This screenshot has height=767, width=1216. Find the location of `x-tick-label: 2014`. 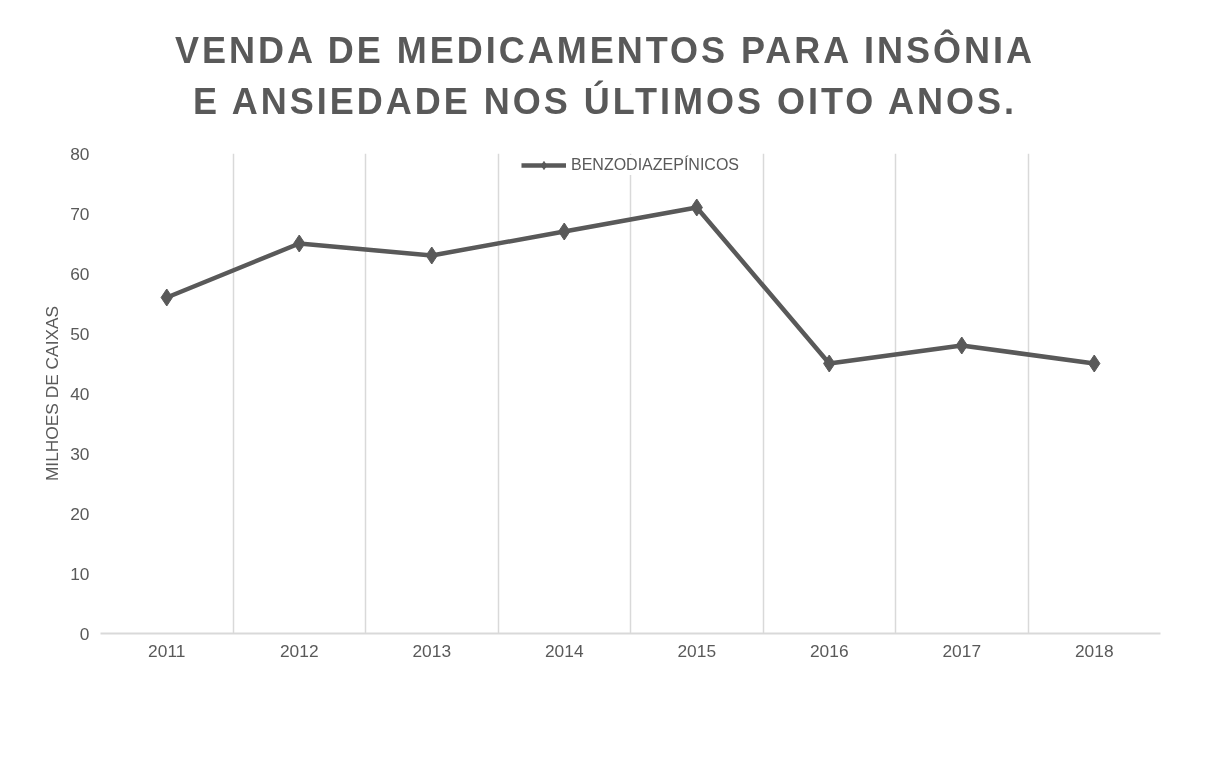

x-tick-label: 2014 is located at coordinates (564, 650).